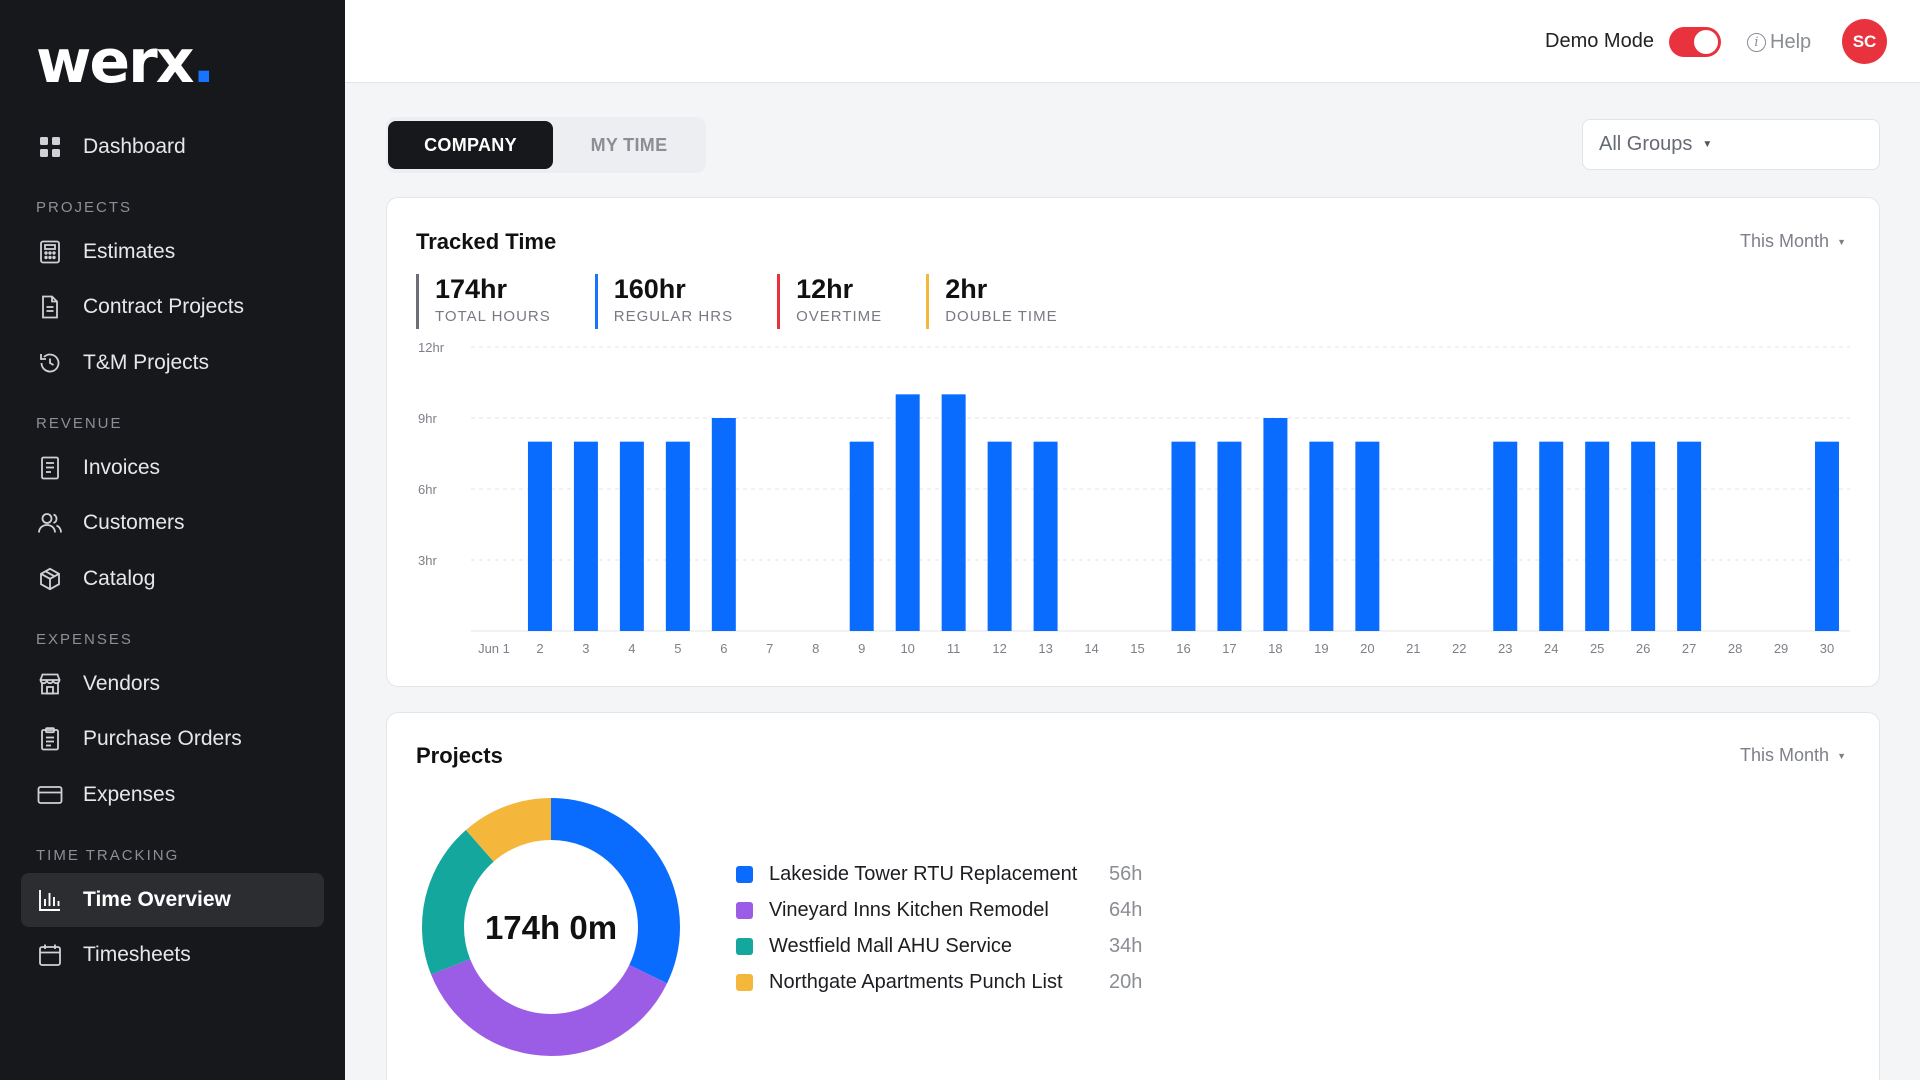 Image resolution: width=1920 pixels, height=1080 pixels. What do you see at coordinates (585, 648) in the screenshot?
I see `x-tick-label: 3` at bounding box center [585, 648].